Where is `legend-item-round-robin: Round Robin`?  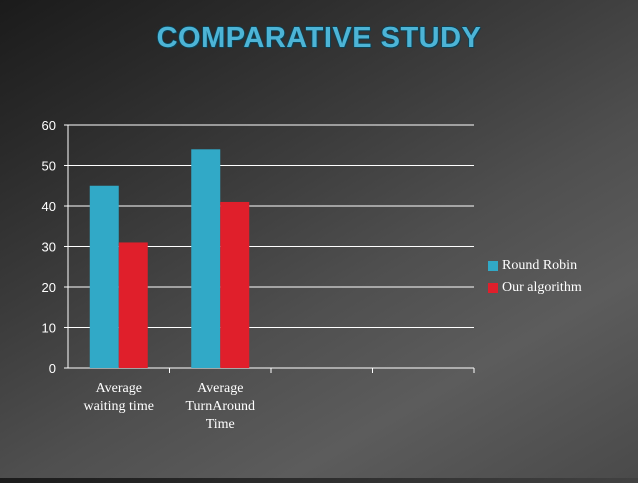
legend-item-round-robin: Round Robin is located at coordinates (535, 266).